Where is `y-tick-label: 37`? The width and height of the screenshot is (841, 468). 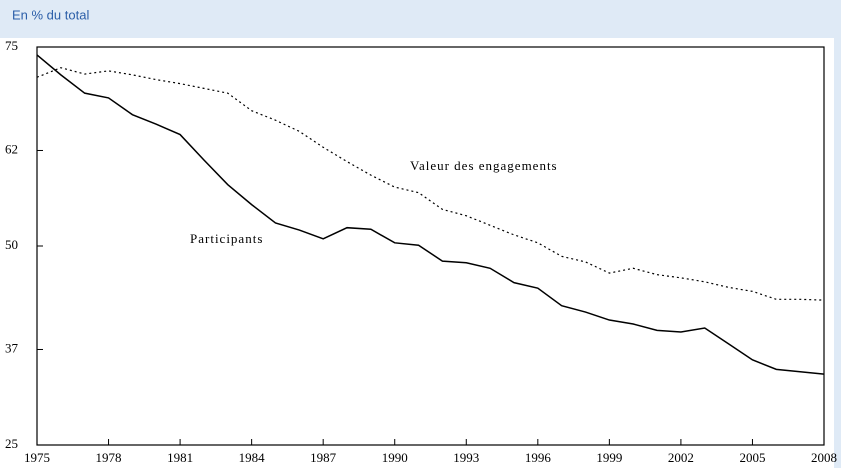 y-tick-label: 37 is located at coordinates (12, 347).